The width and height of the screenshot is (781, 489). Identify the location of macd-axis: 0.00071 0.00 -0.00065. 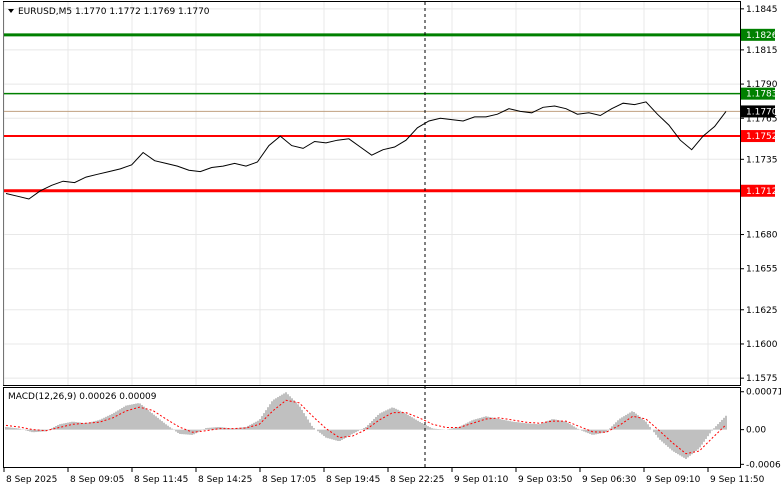
(760, 429).